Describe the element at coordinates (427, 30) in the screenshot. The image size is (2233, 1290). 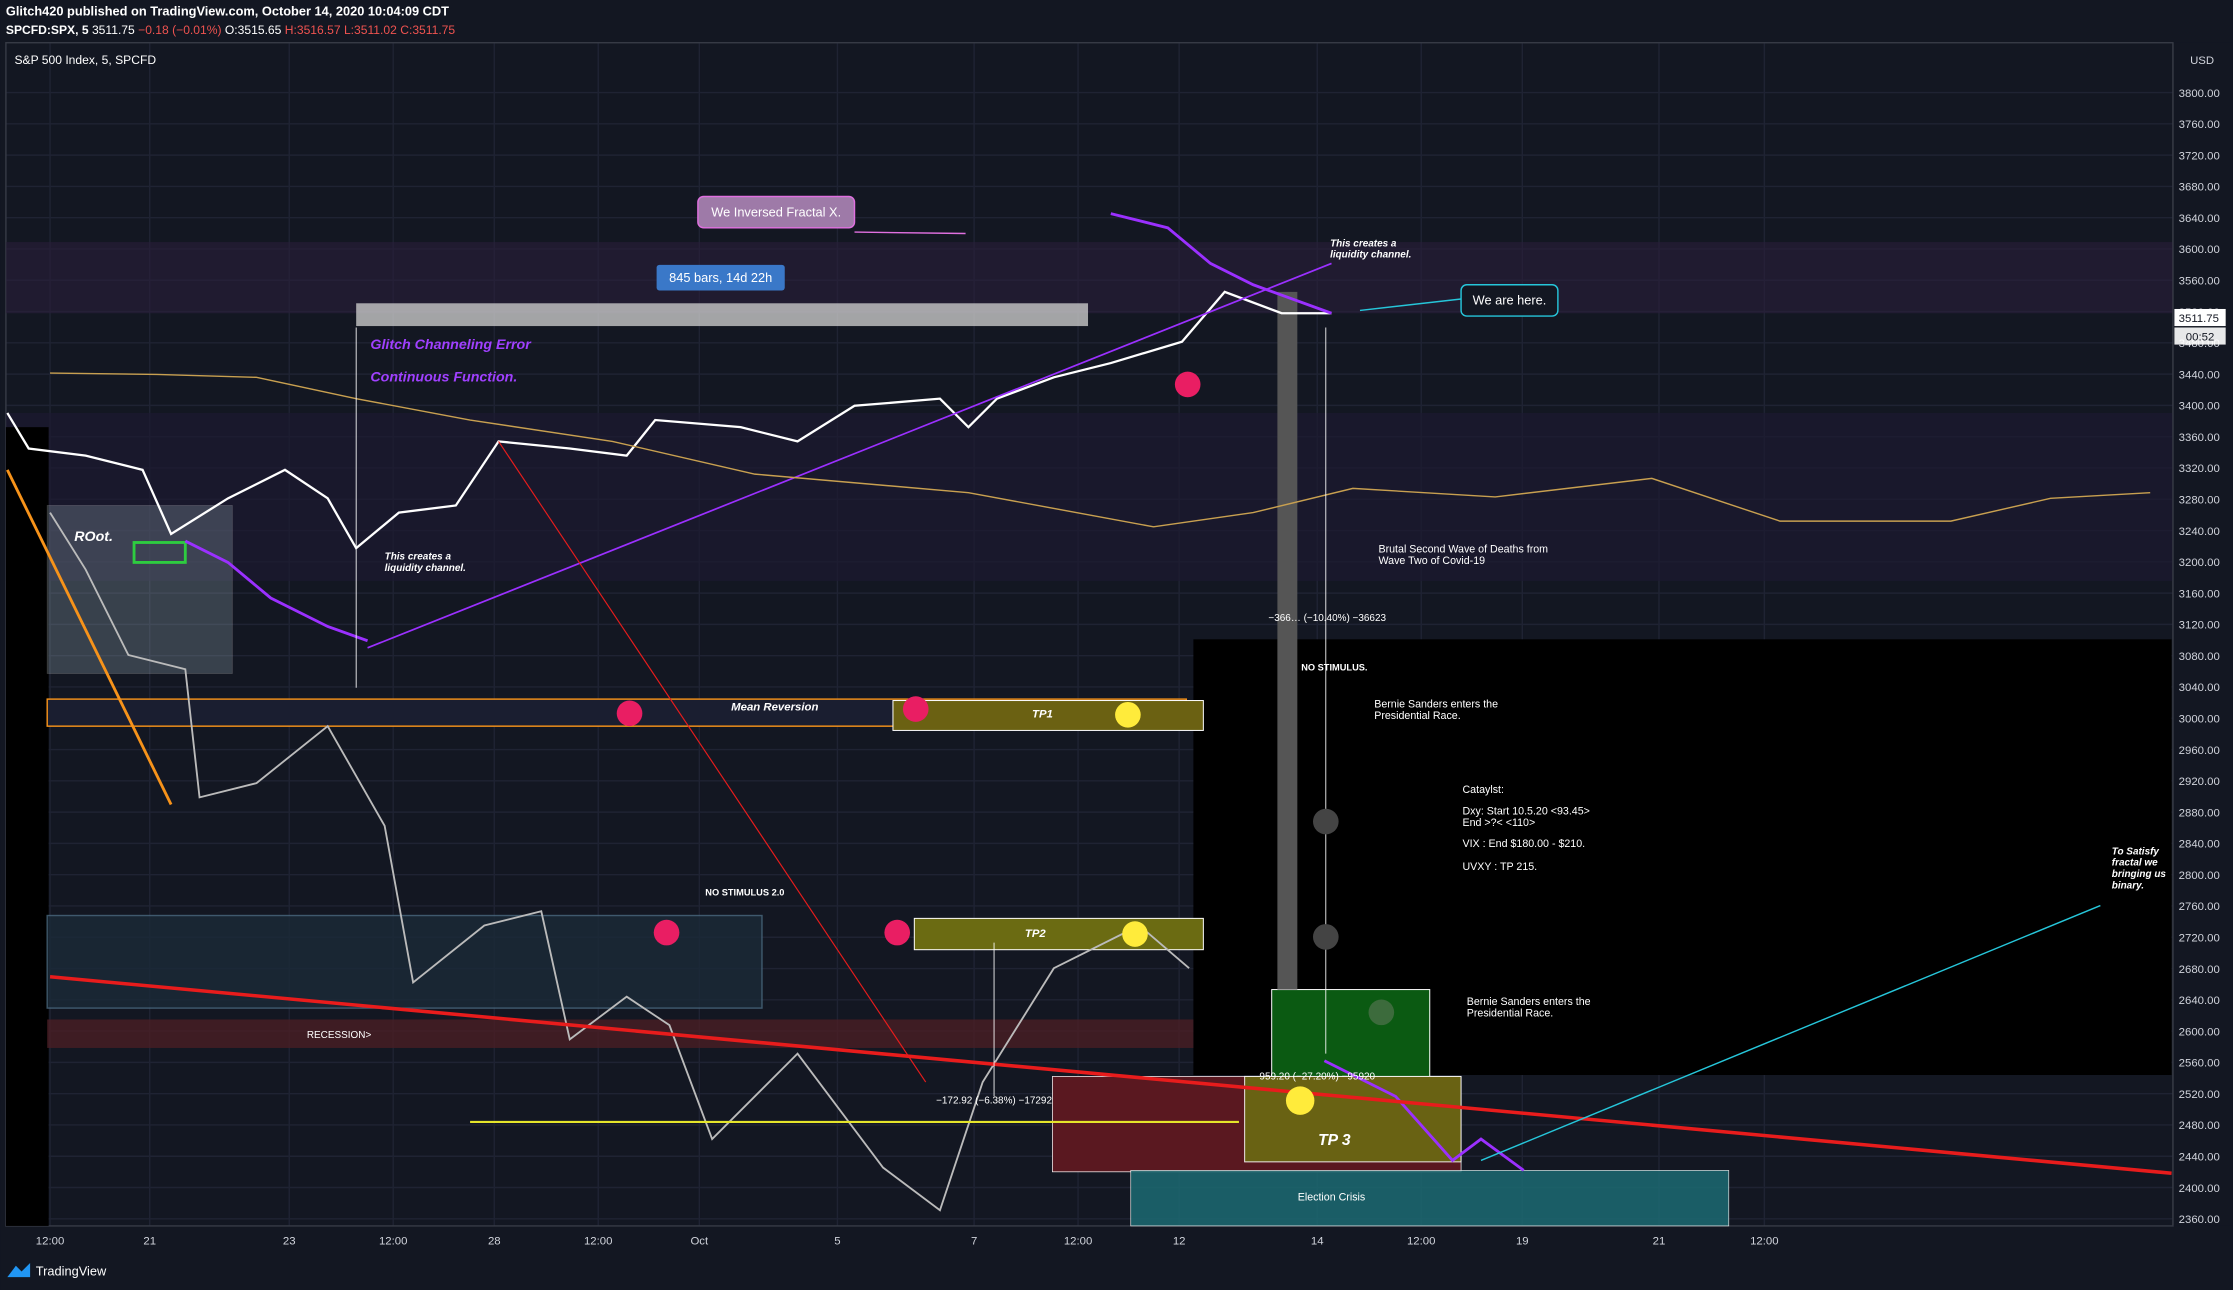
I see `close: C:3511.75` at that location.